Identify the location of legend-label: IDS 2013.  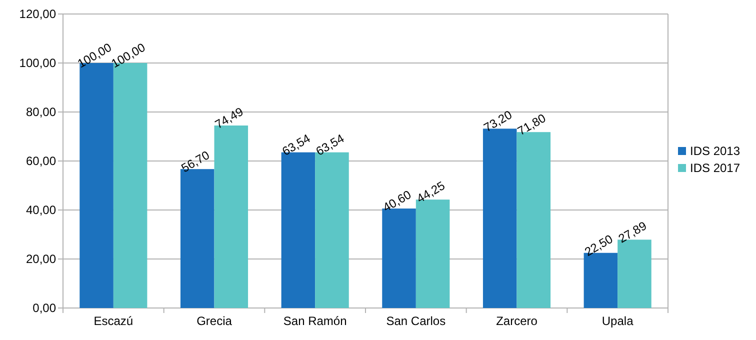
(715, 151).